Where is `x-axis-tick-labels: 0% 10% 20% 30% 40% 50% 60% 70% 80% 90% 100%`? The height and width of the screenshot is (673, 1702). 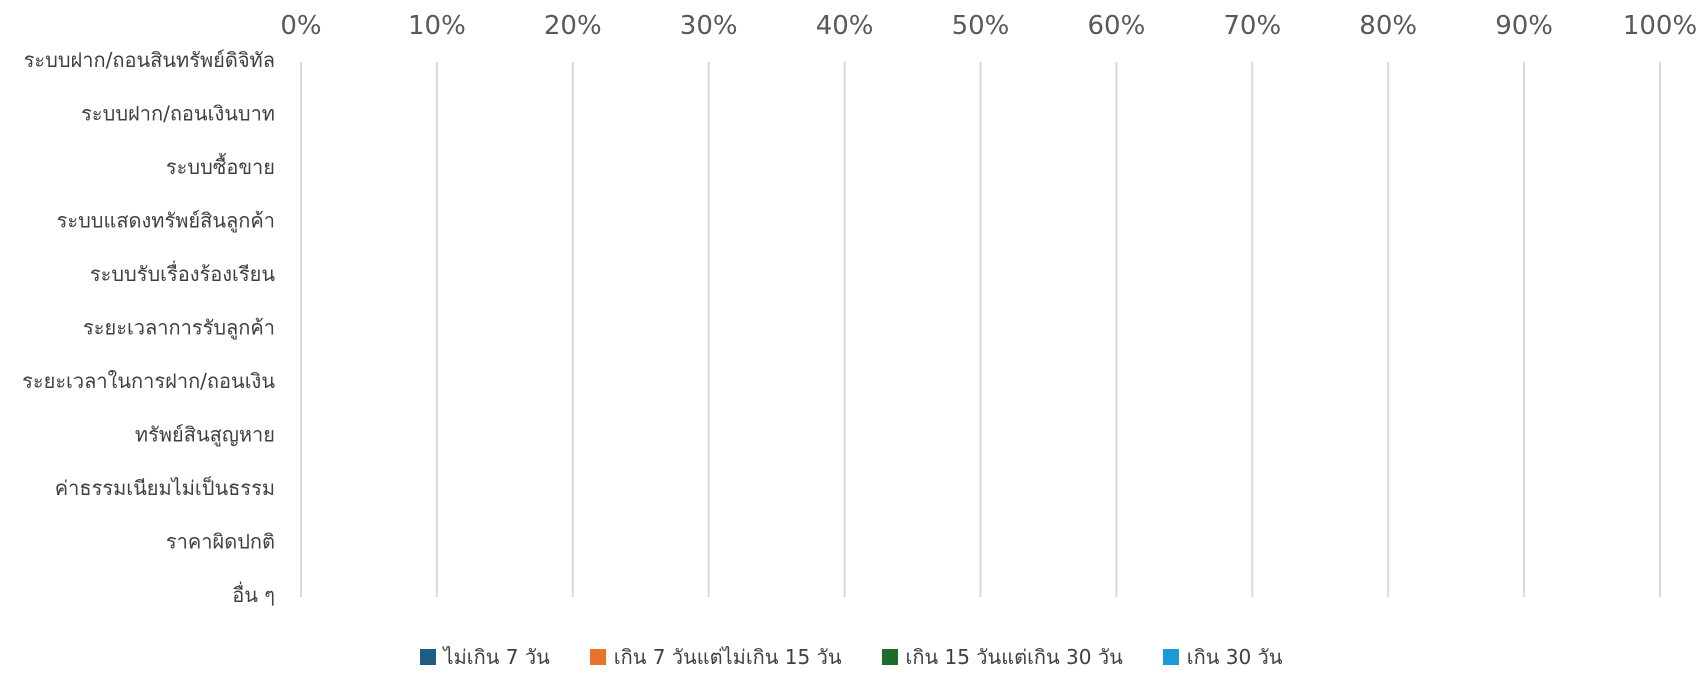
x-axis-tick-labels: 0% 10% 20% 30% 40% 50% 60% 70% 80% 90% 100% is located at coordinates (988, 26).